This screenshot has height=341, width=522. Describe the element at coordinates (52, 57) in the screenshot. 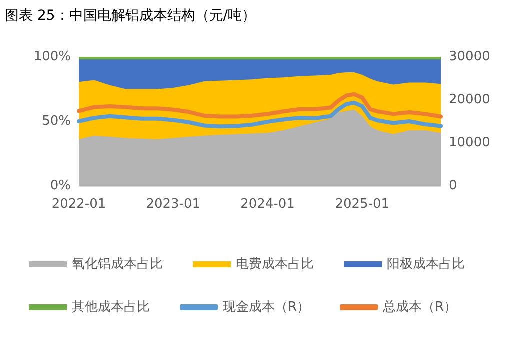

I see `y-tick-label: 100%` at that location.